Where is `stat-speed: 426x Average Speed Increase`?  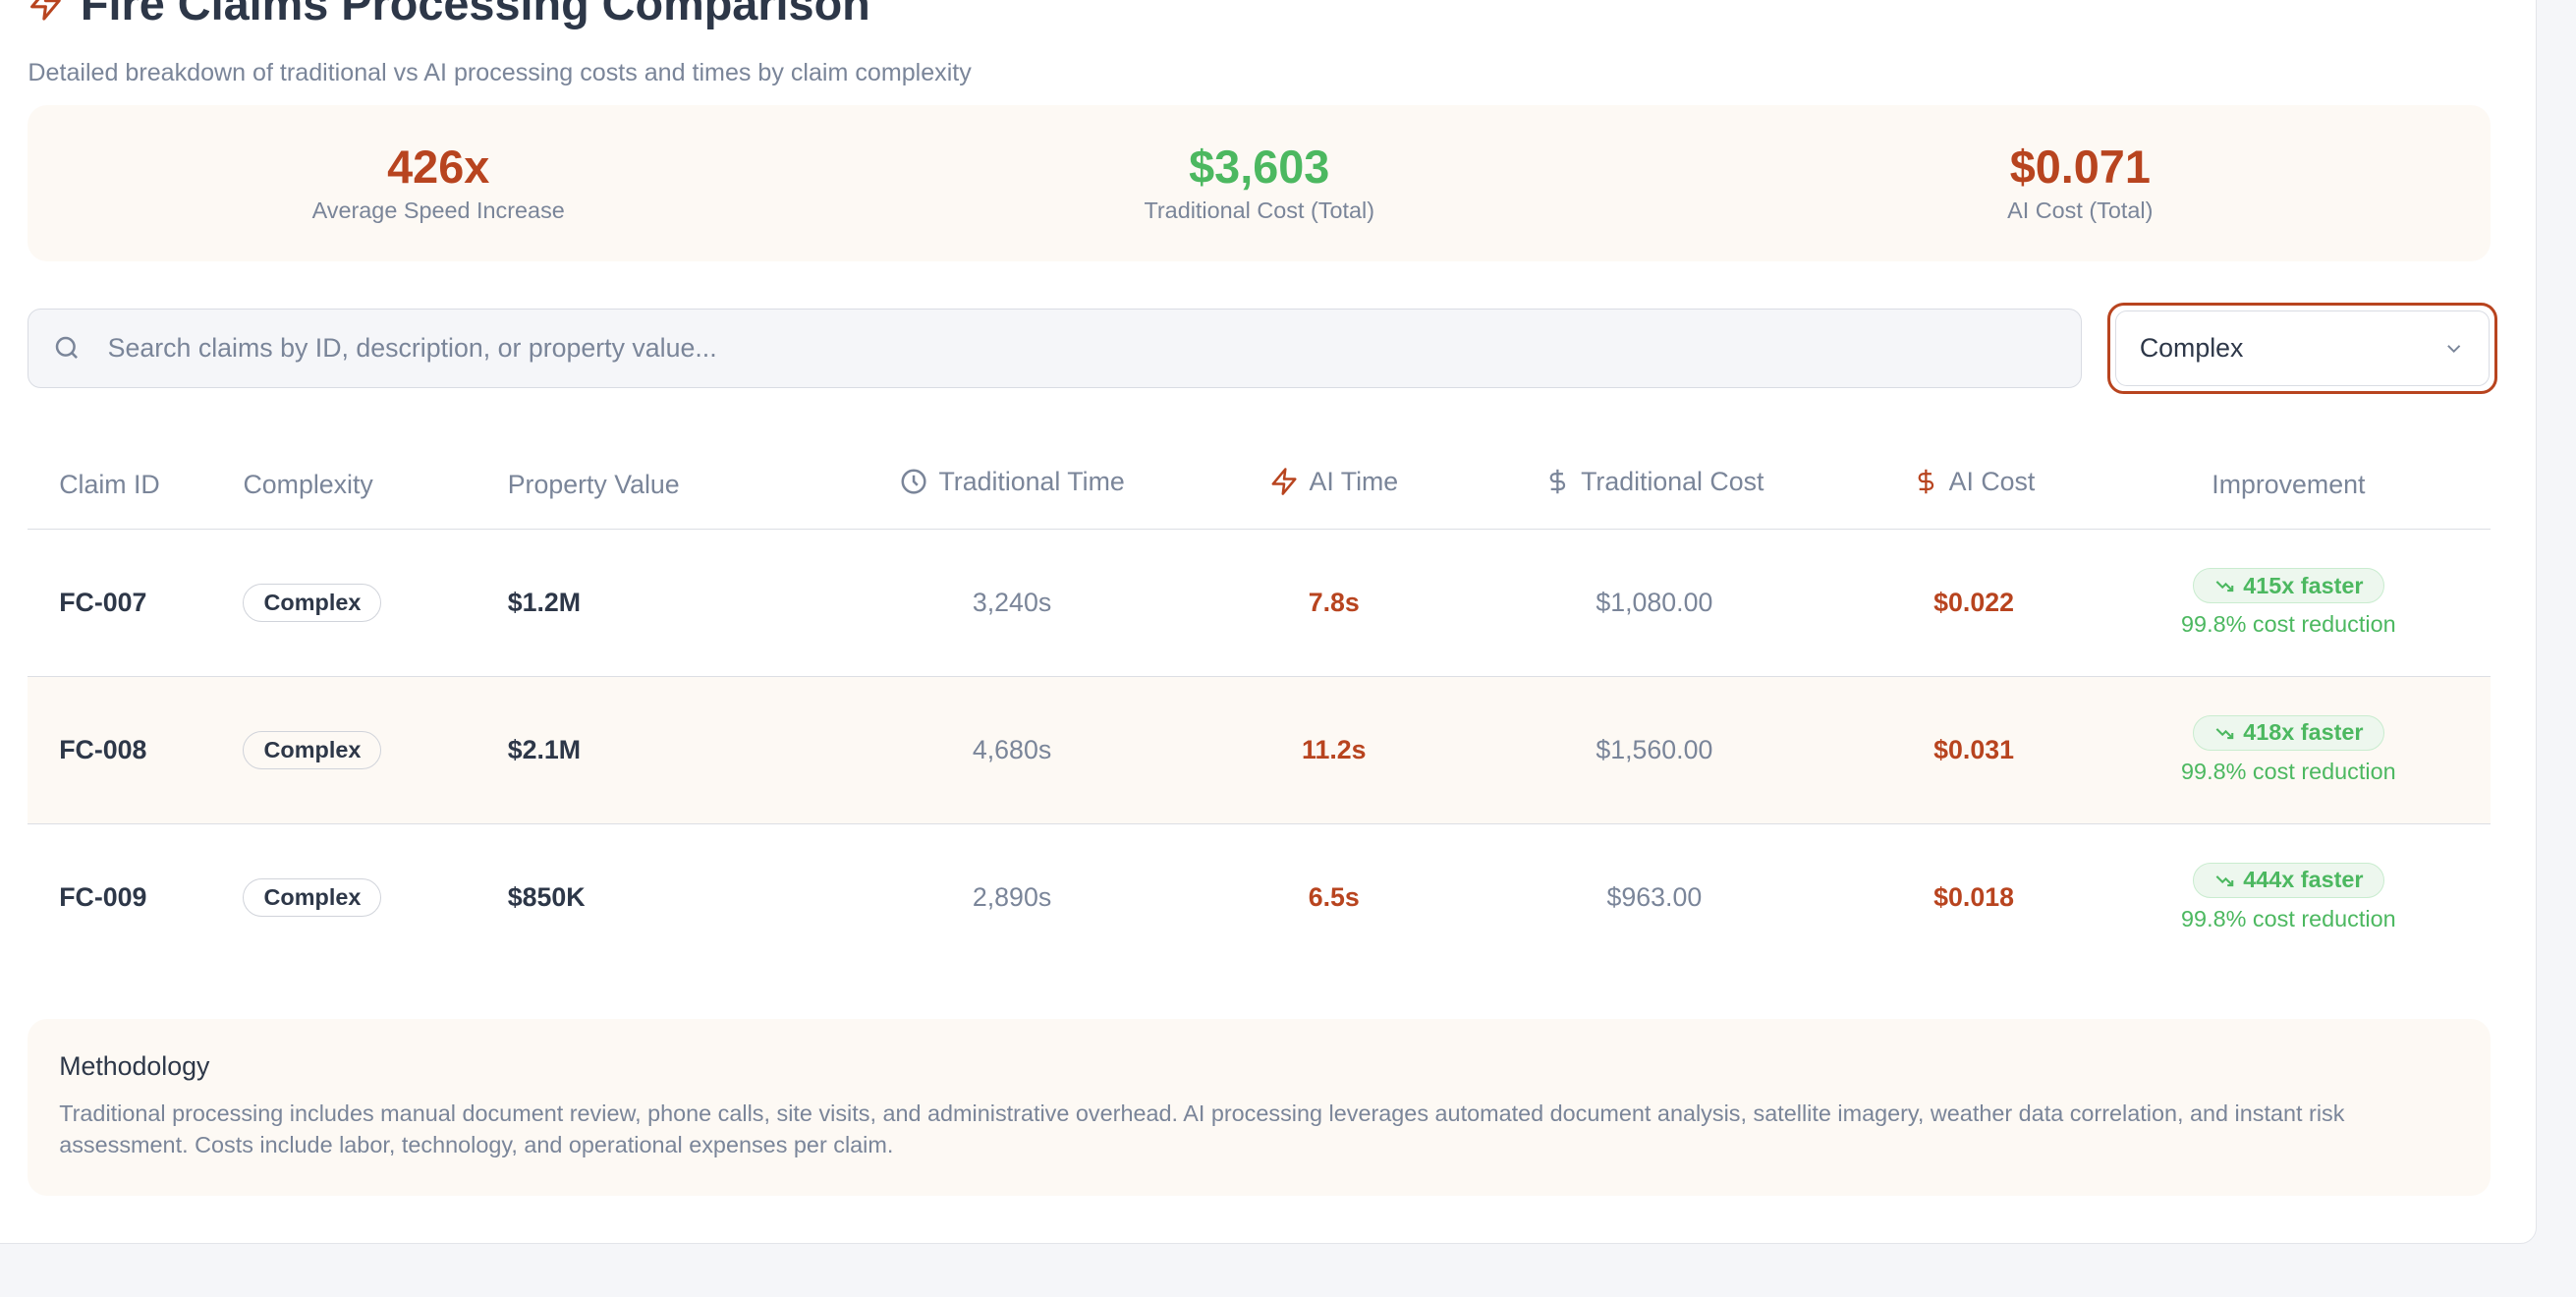 stat-speed: 426x Average Speed Increase is located at coordinates (438, 183).